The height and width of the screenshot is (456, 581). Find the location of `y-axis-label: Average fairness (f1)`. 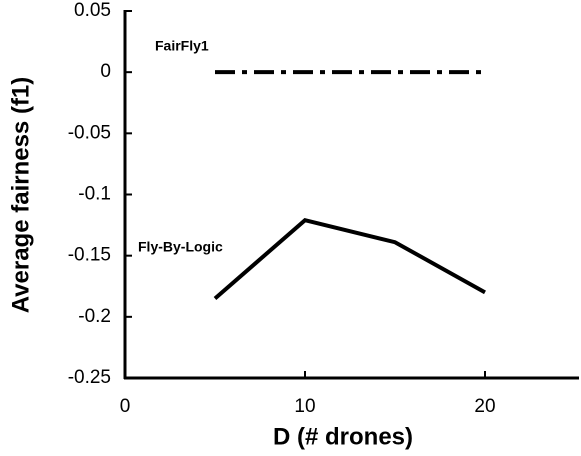

y-axis-label: Average fairness (f1) is located at coordinates (20, 195).